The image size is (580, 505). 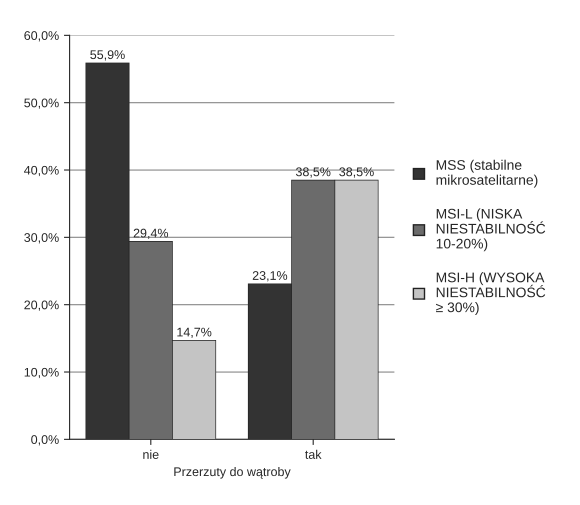 What do you see at coordinates (41, 373) in the screenshot?
I see `y-tick-label: 10,0%` at bounding box center [41, 373].